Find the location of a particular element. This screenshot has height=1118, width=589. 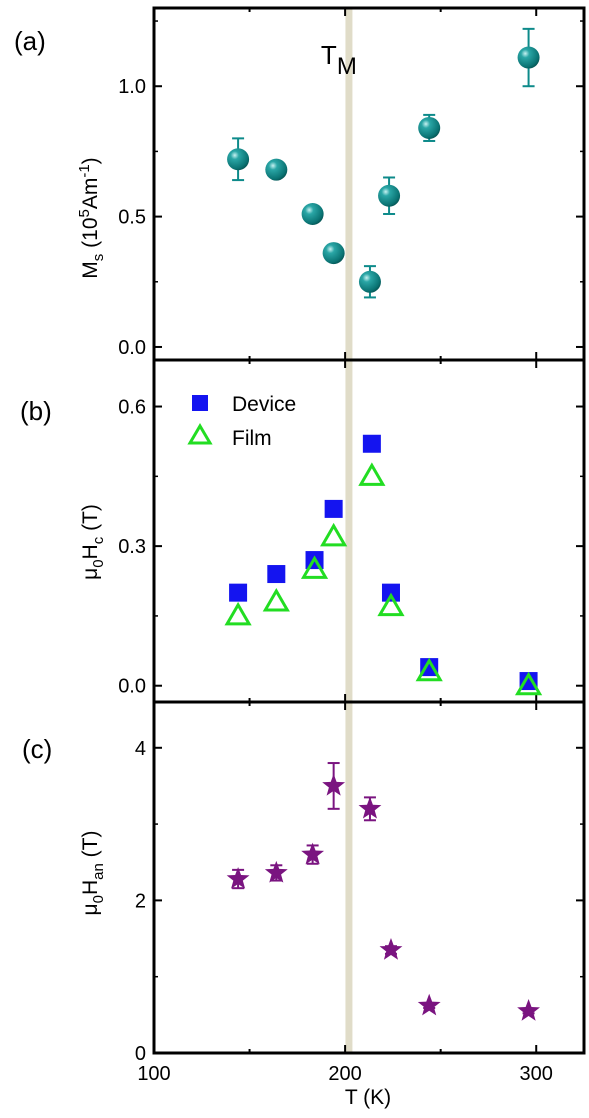

x-tick-label: 200 is located at coordinates (344, 1074).